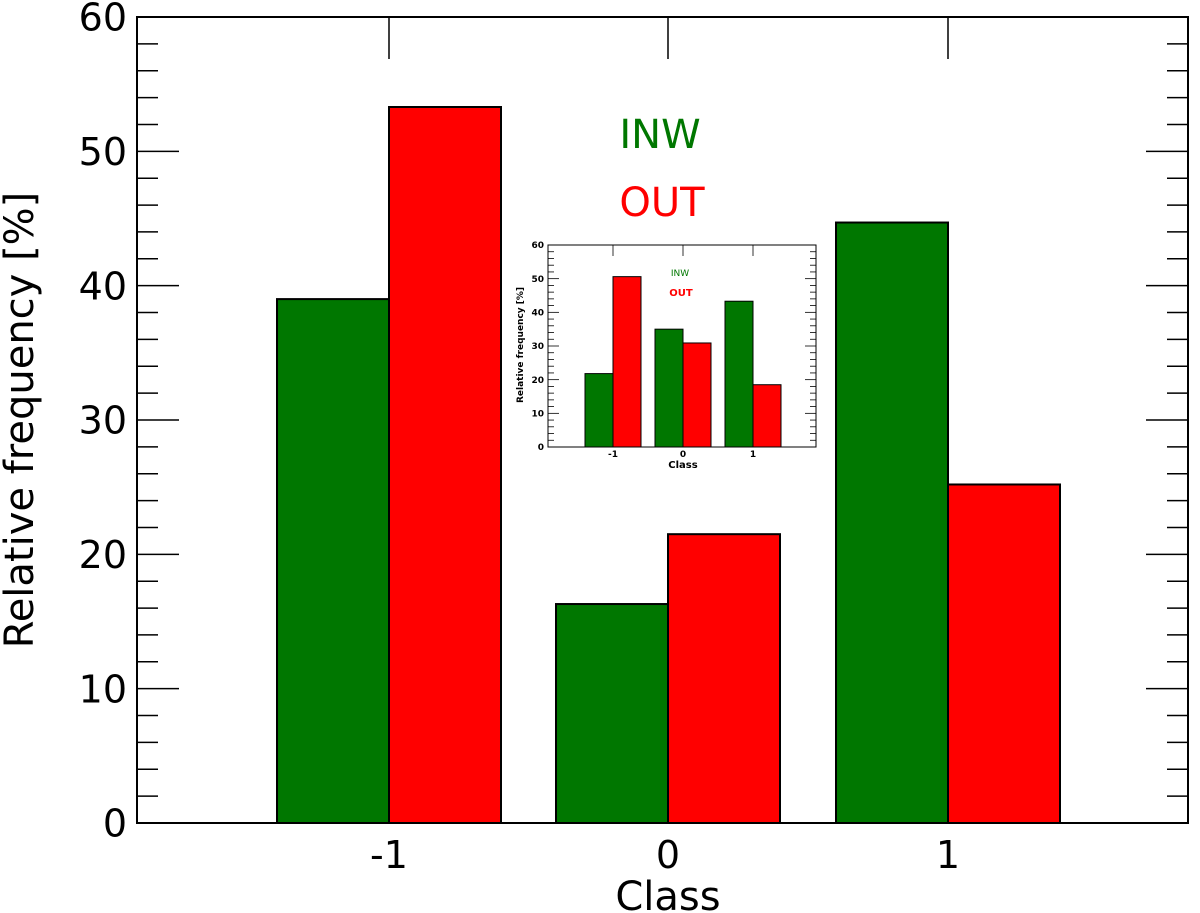 This screenshot has height=913, width=1200. Describe the element at coordinates (389, 855) in the screenshot. I see `main-x-tick-label: -1` at that location.